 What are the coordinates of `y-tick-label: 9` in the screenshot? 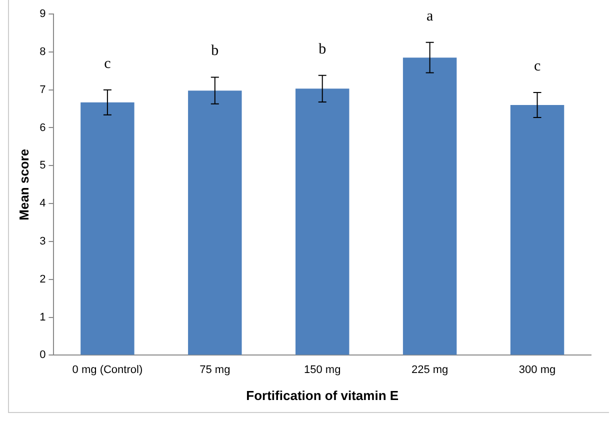 It's located at (43, 14).